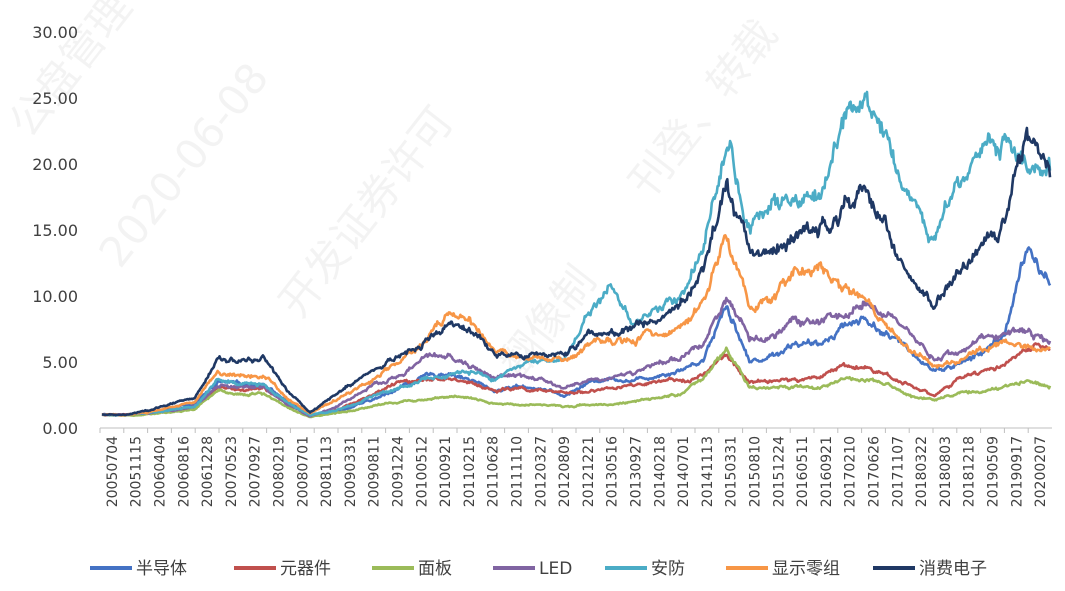 The width and height of the screenshot is (1065, 591). I want to click on x-tick-label: 20090331, so click(351, 471).